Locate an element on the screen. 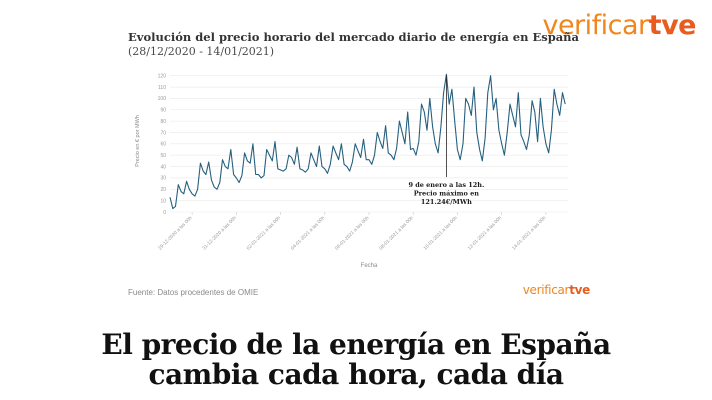  verificartve-logo: verificartve is located at coordinates (619, 25).